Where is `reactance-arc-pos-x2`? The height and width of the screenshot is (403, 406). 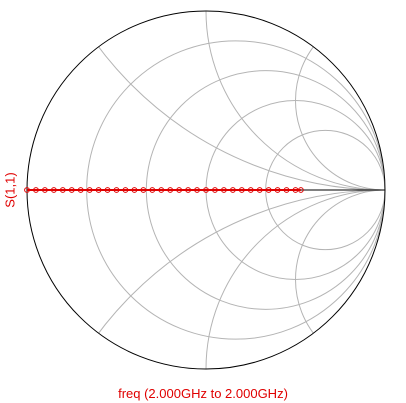 reactance-arc-pos-x2 is located at coordinates (340, 101).